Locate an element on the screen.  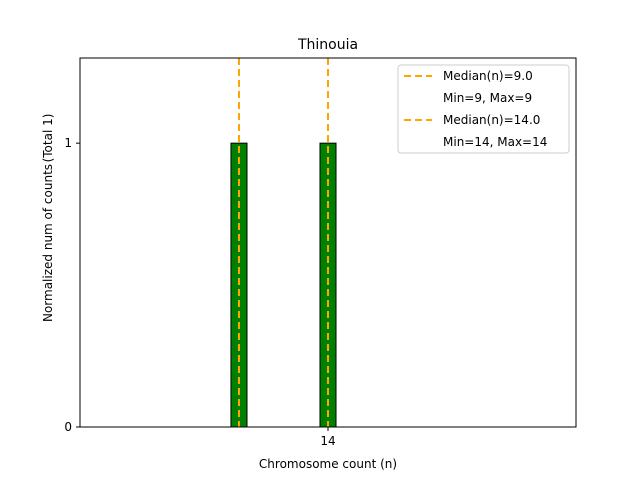
y-axis-total-note: (Total 1) is located at coordinates (48, 138).